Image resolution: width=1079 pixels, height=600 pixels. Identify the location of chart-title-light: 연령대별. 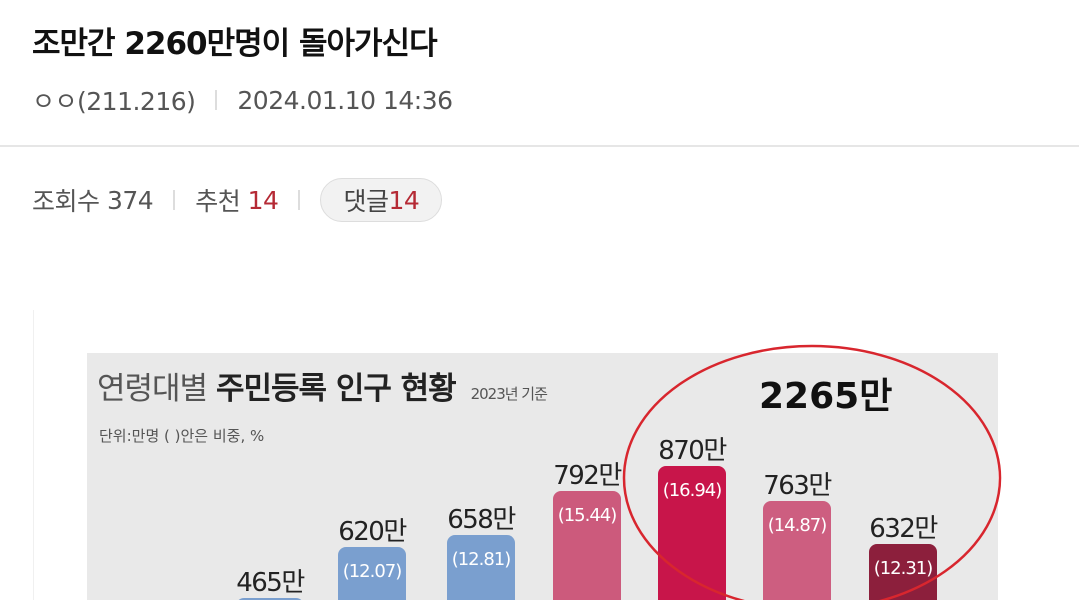
(152, 389).